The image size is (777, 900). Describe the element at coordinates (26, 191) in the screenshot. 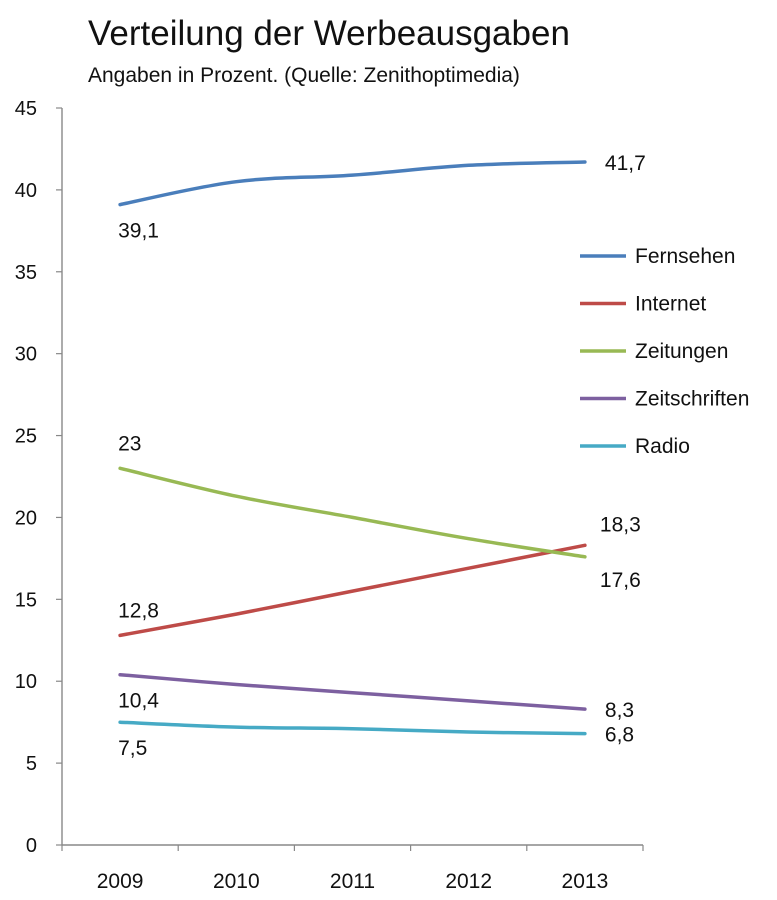

I see `y-tick-label: 40` at that location.